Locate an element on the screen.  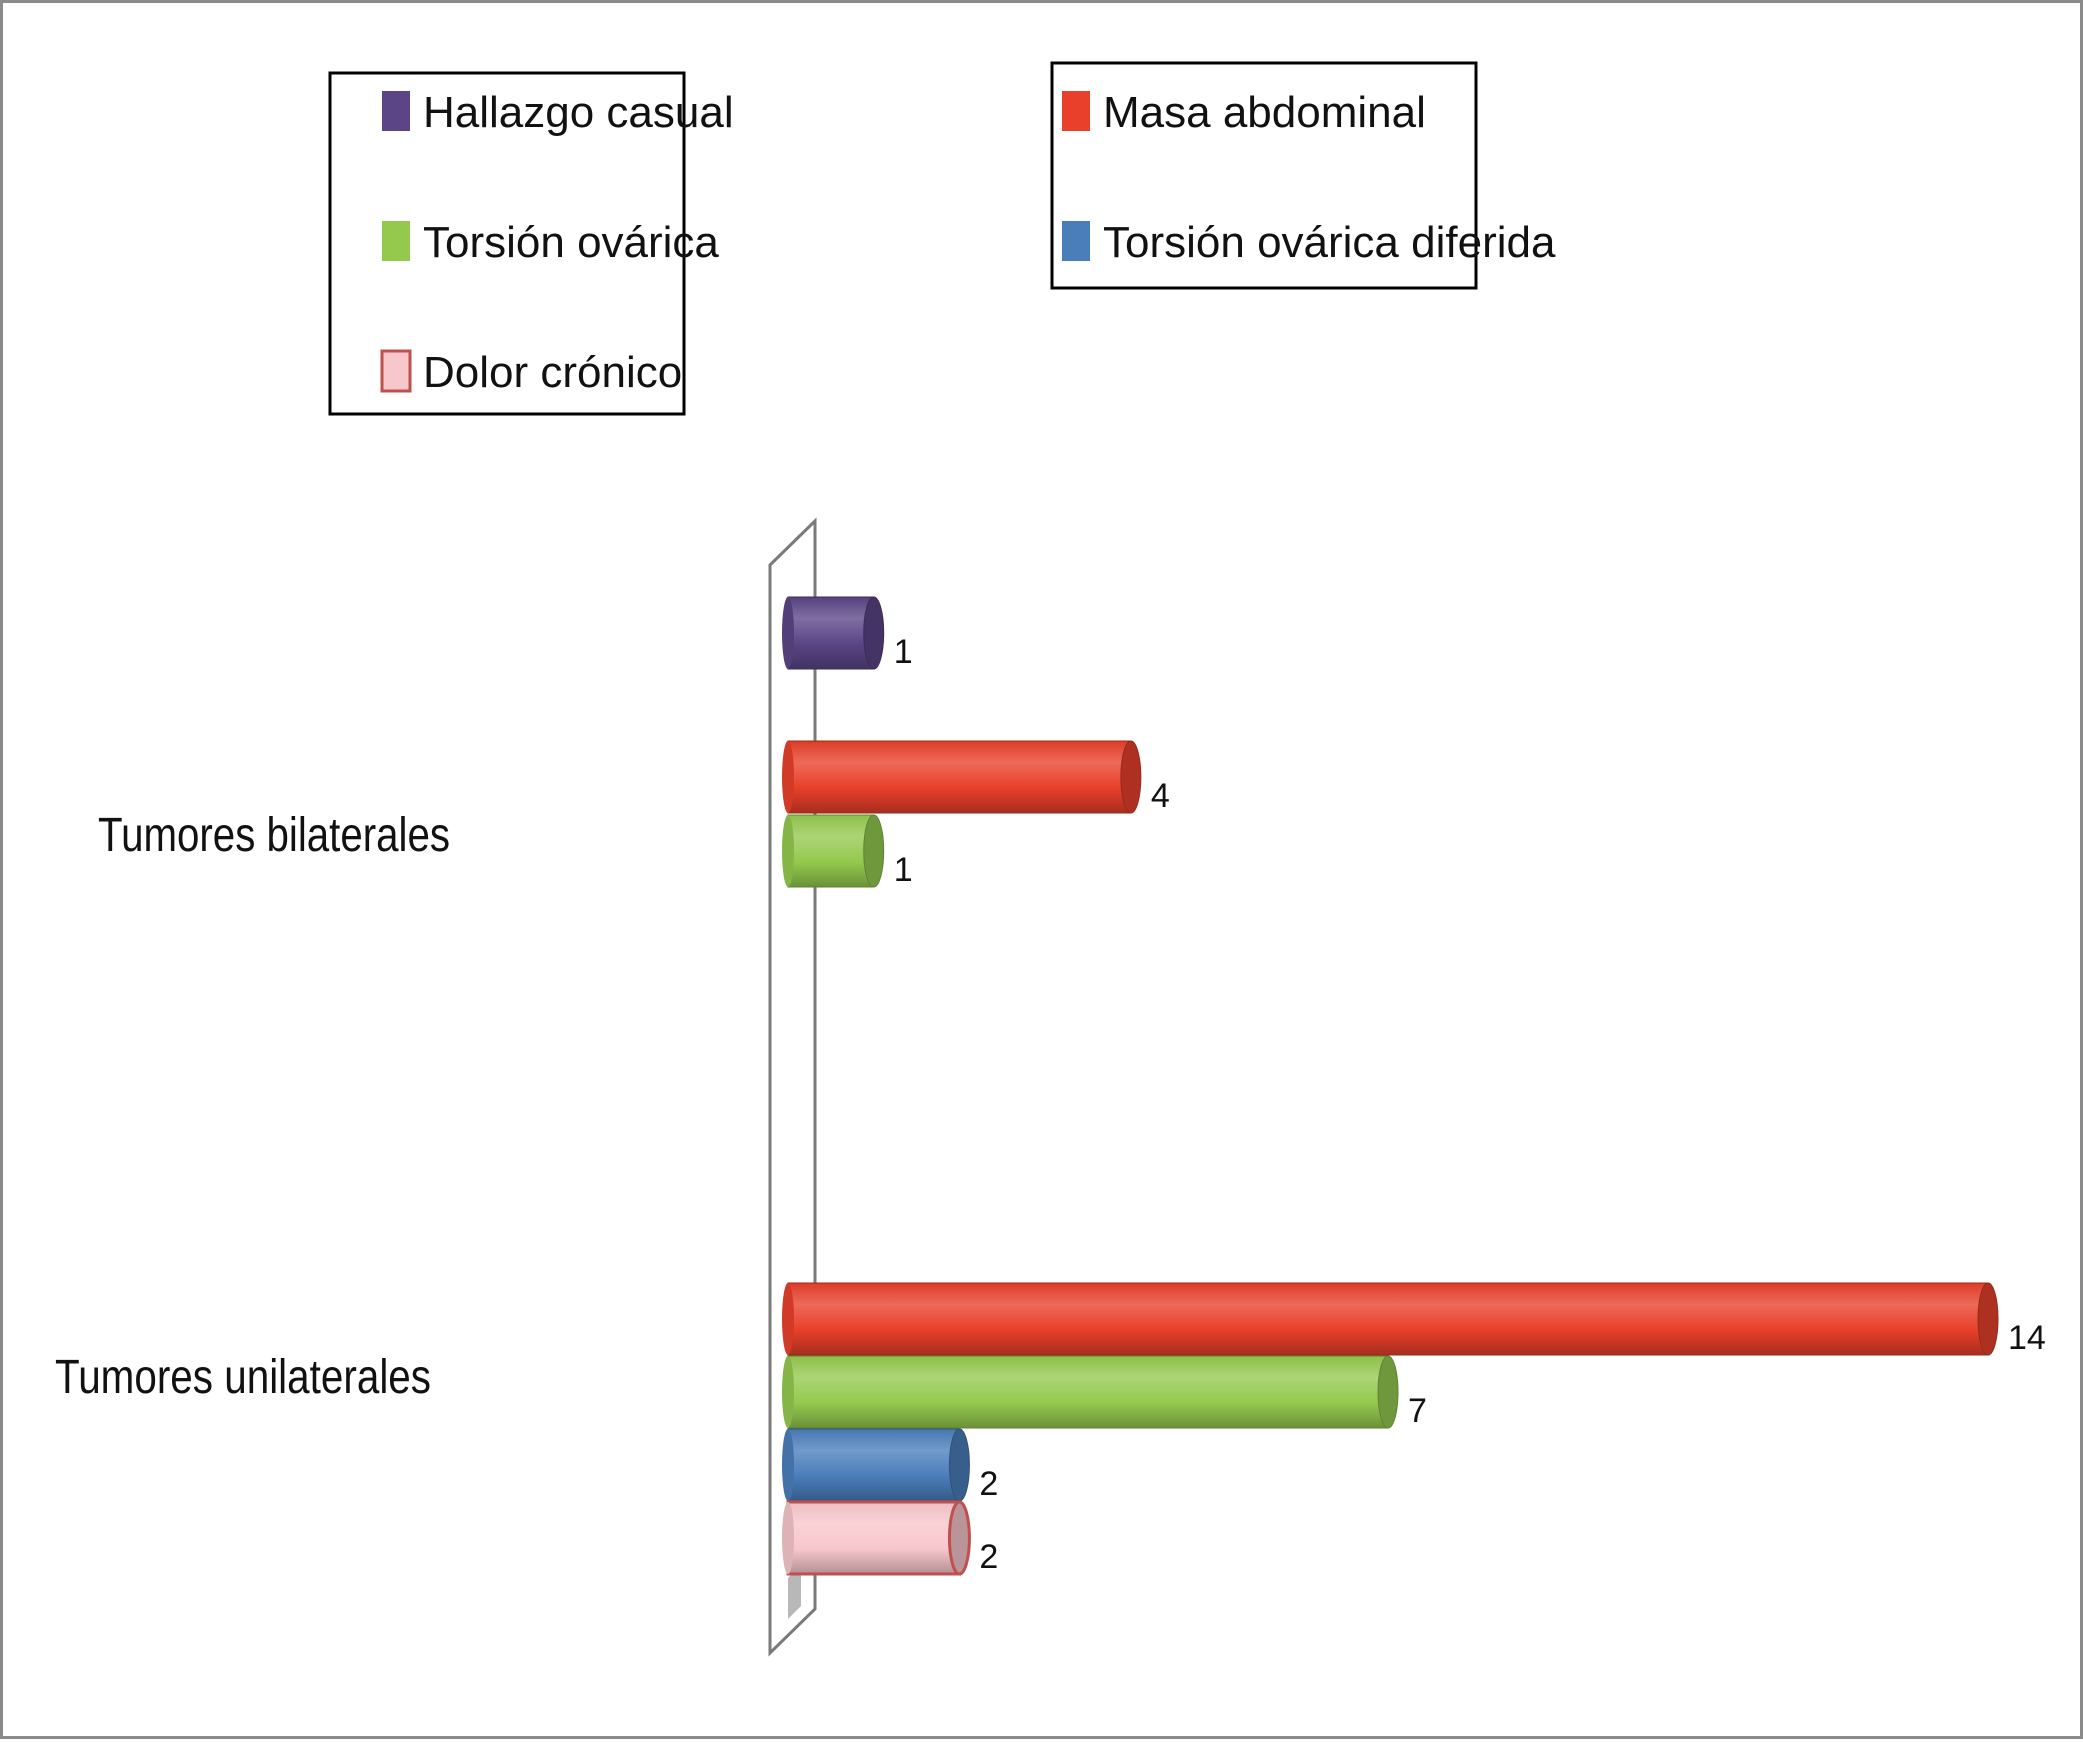
legend-swatch-hallazgo-casual is located at coordinates (396, 111).